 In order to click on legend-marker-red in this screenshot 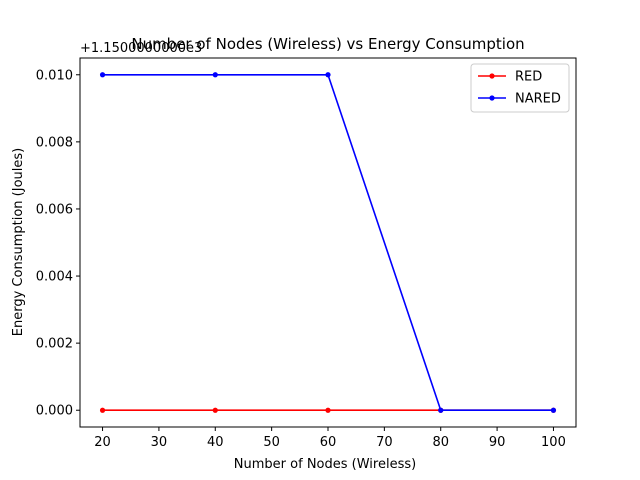, I will do `click(492, 76)`.